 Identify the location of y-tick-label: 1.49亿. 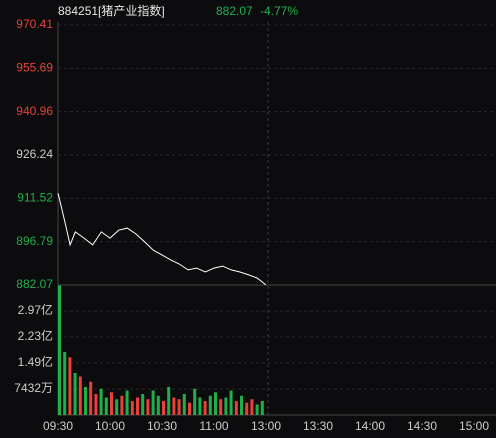
(35, 361).